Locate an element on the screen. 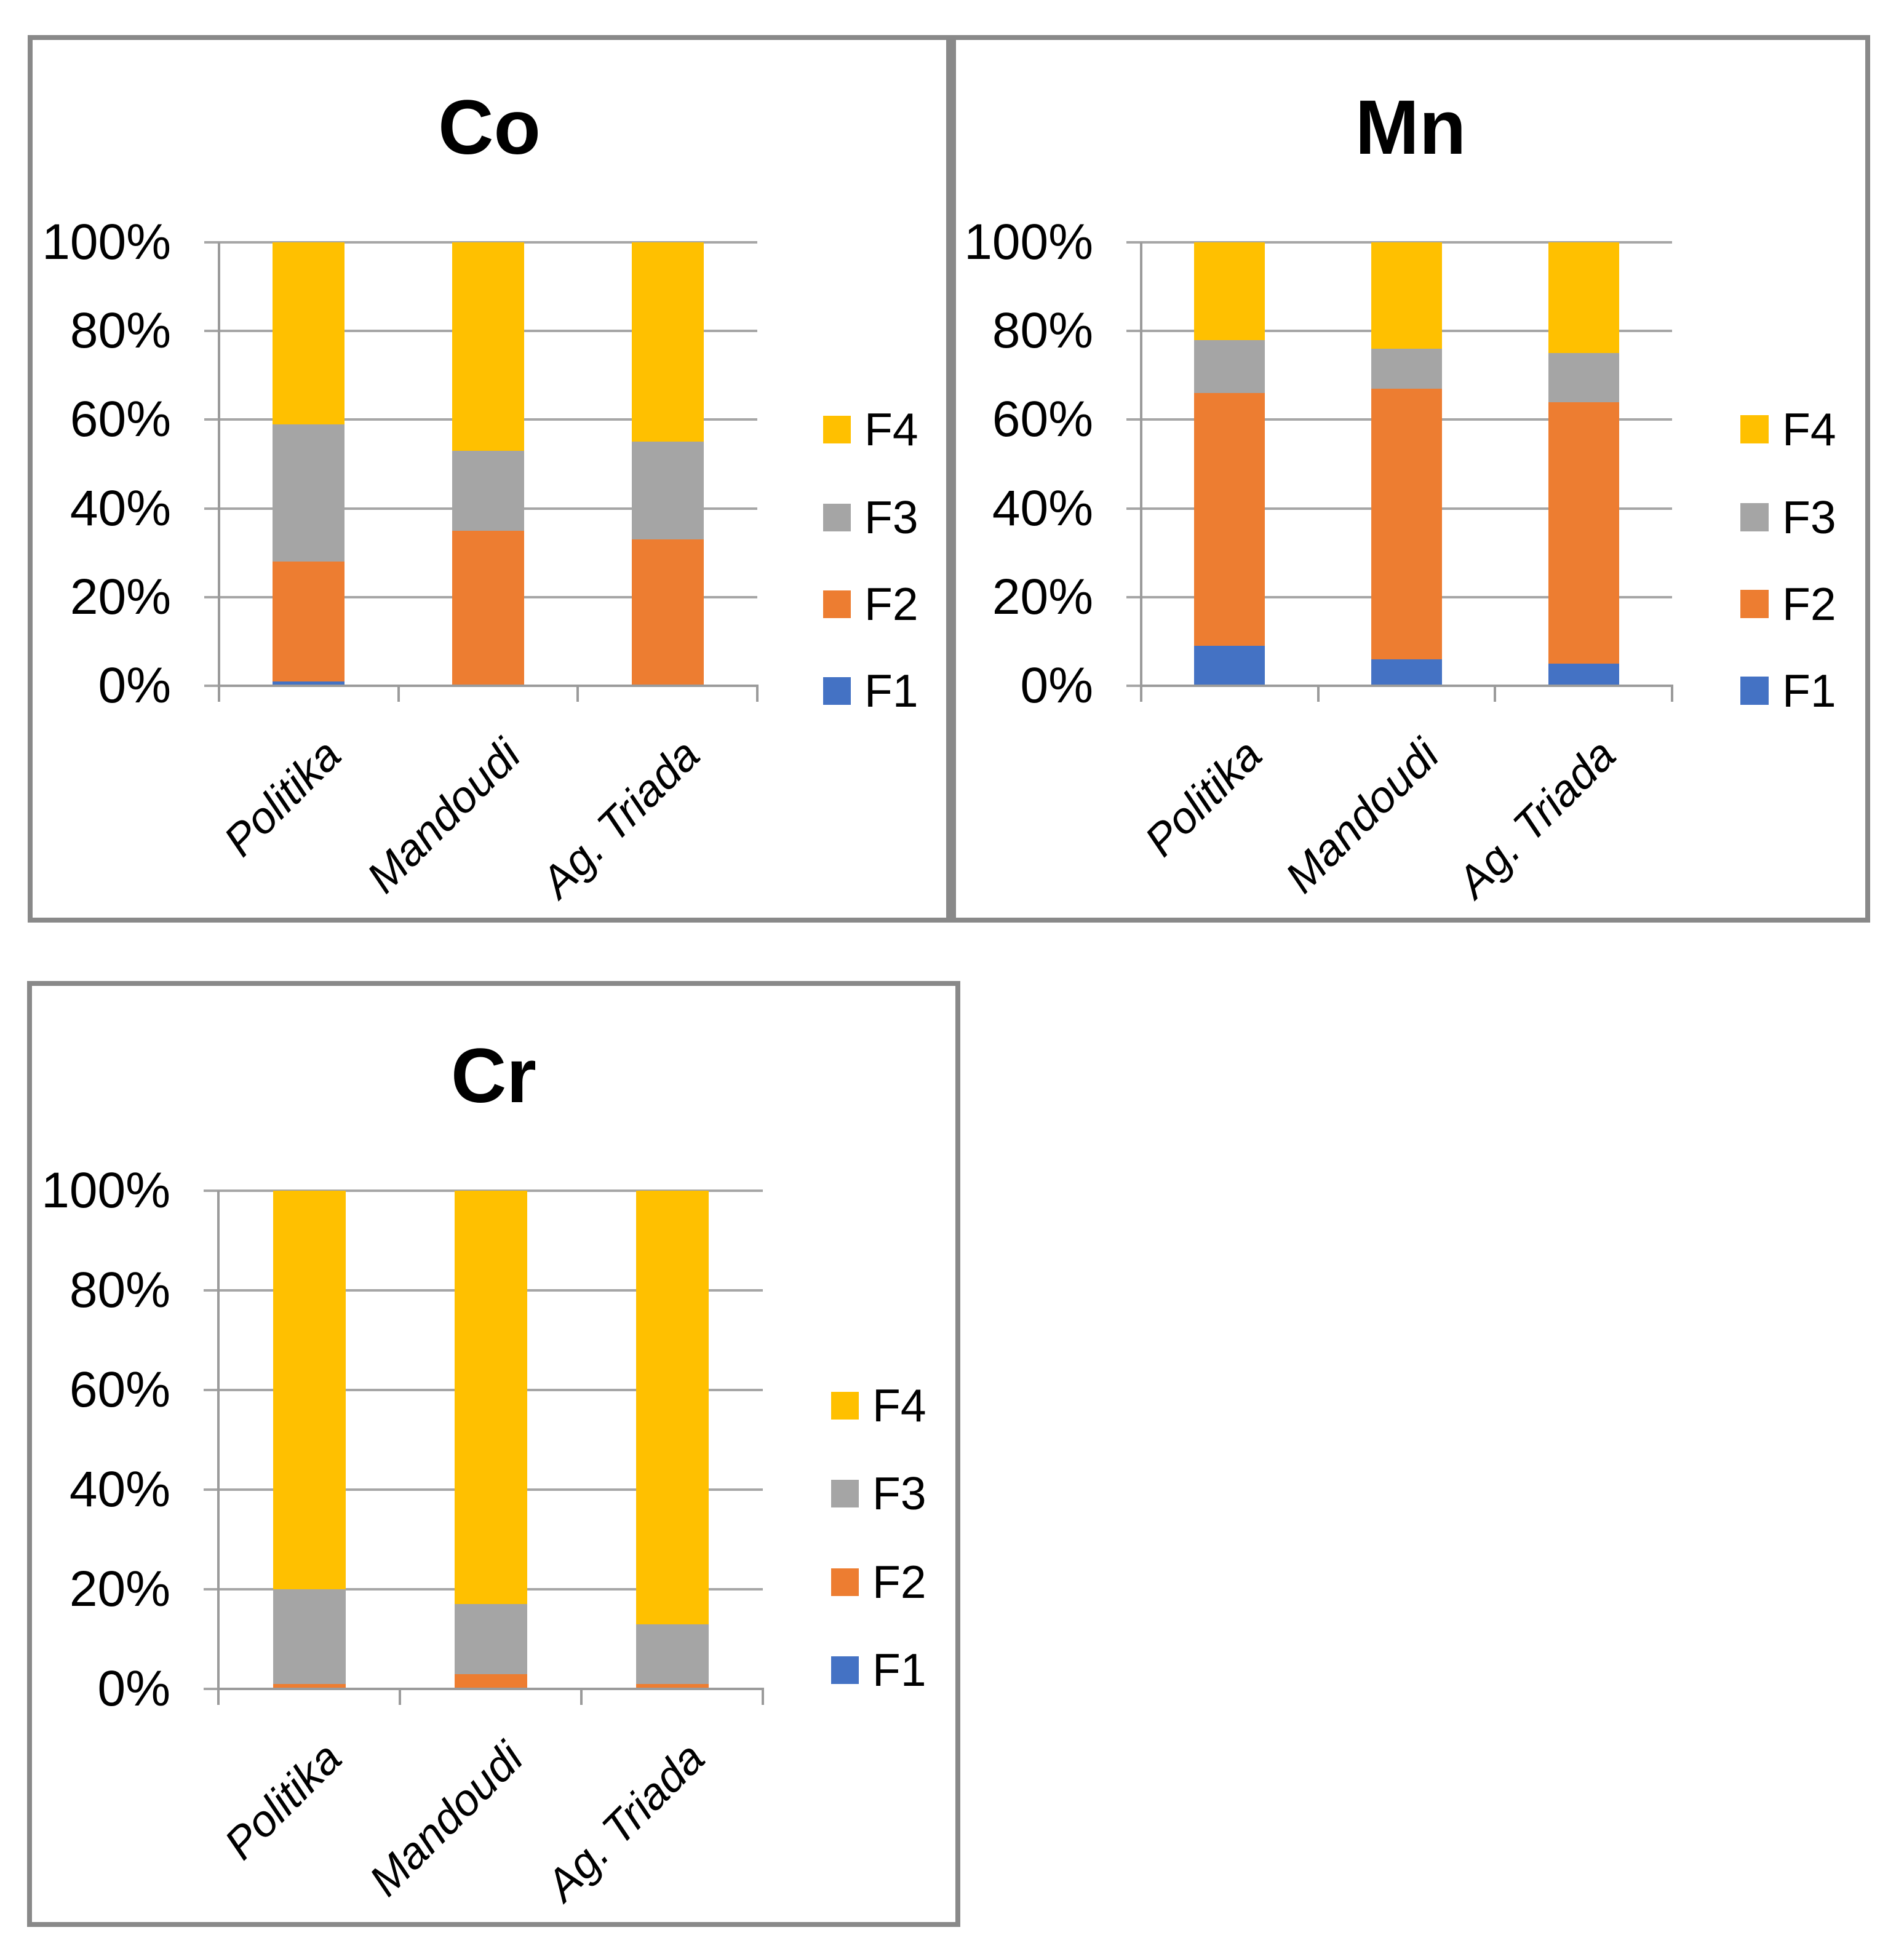  chart-title-co: Co is located at coordinates (489, 127).